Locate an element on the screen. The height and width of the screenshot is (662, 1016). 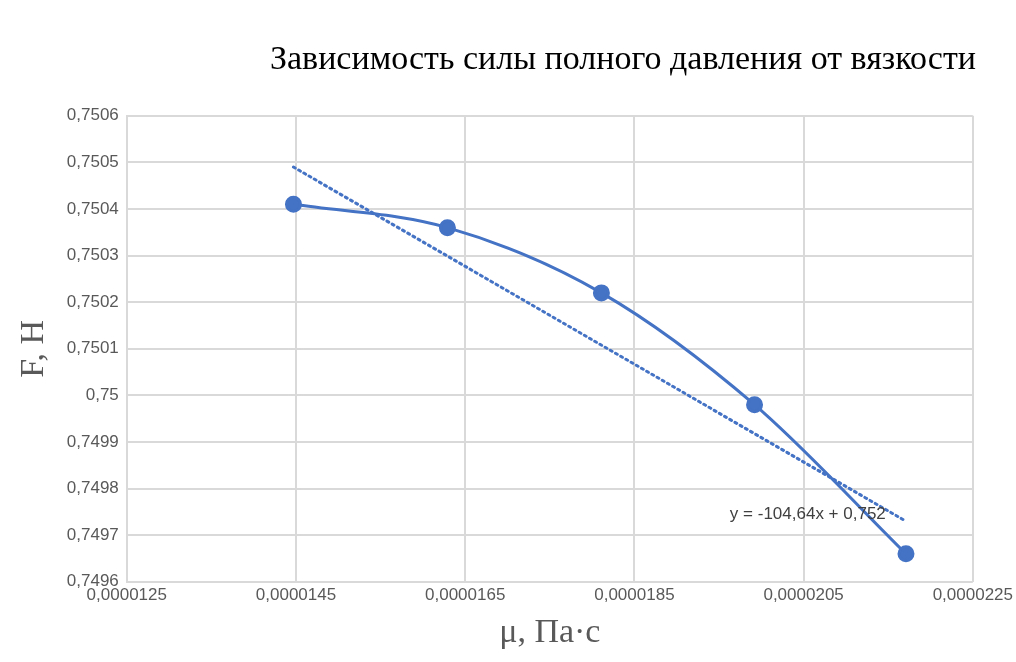
y-tick-label: 0,7497 is located at coordinates (92, 534).